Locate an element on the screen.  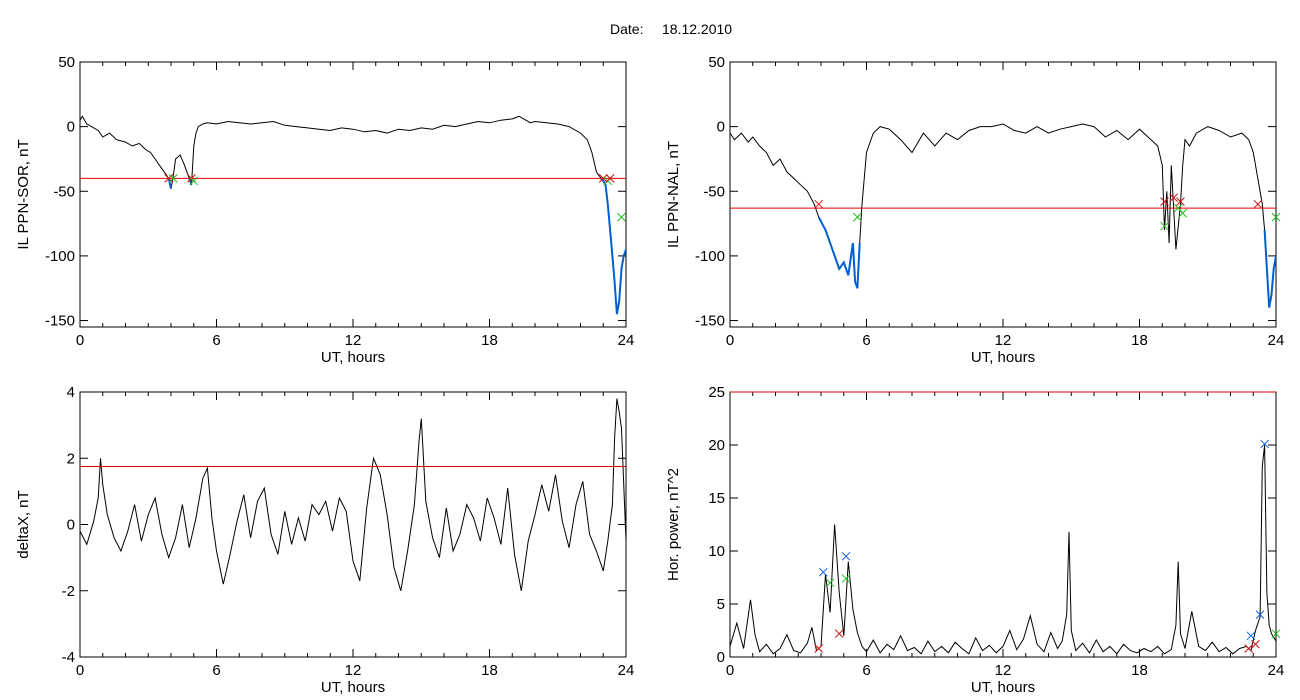
delta-x-y-tick-label-3: -2 is located at coordinates (68, 591).